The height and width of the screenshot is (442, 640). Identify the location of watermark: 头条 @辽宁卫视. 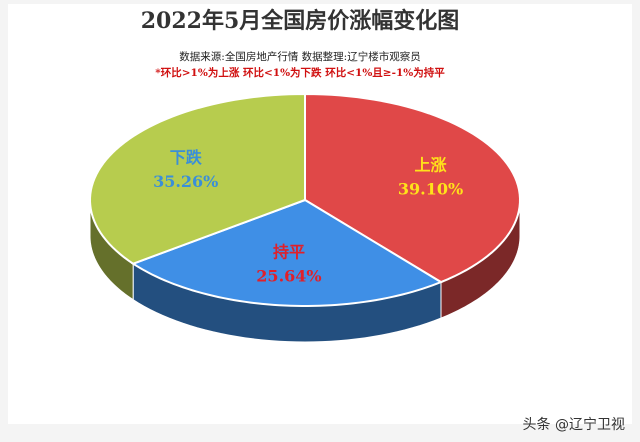
(574, 424).